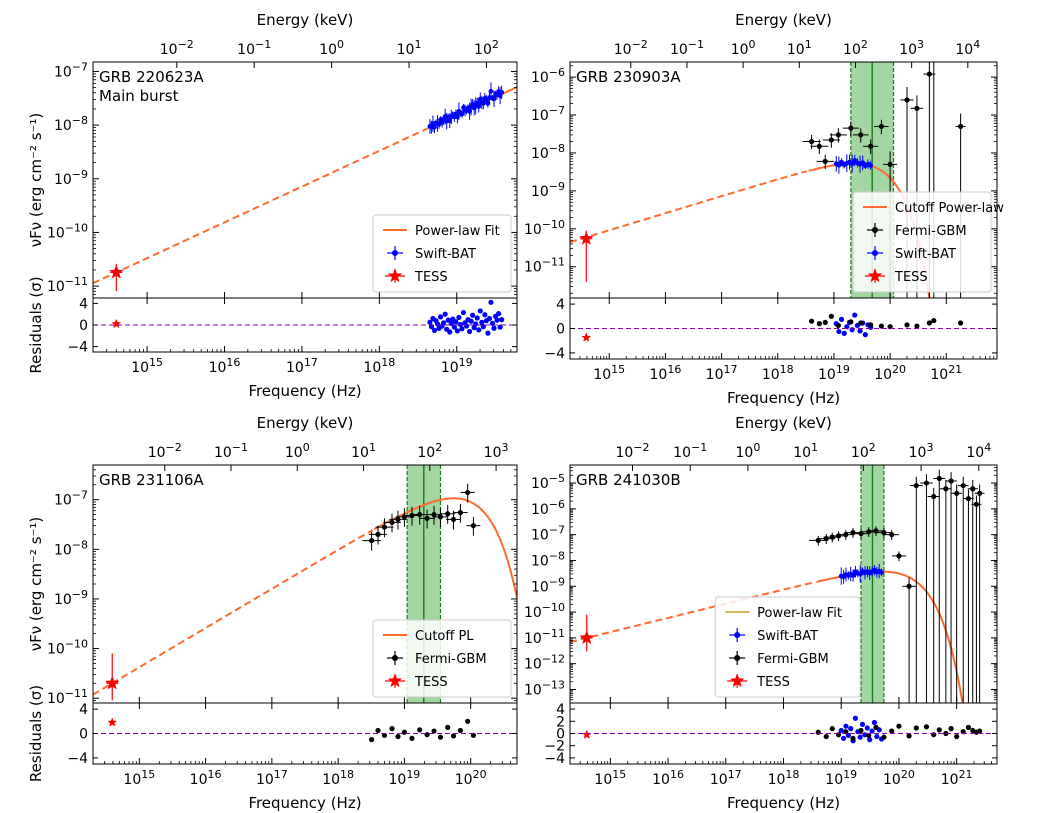 This screenshot has width=1038, height=813. What do you see at coordinates (890, 373) in the screenshot?
I see `x-tick-label: 1020` at bounding box center [890, 373].